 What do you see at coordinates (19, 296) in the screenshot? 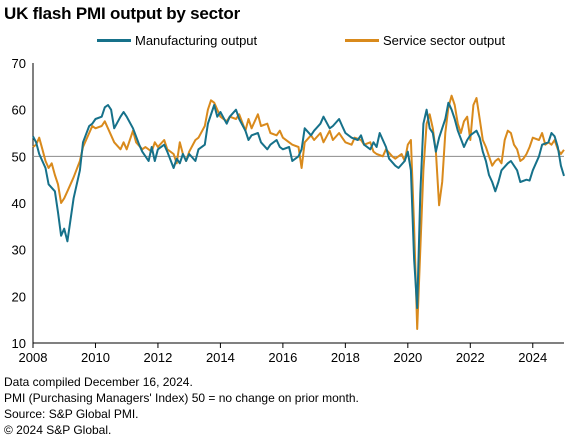
I see `y-tick-label: 20` at bounding box center [19, 296].